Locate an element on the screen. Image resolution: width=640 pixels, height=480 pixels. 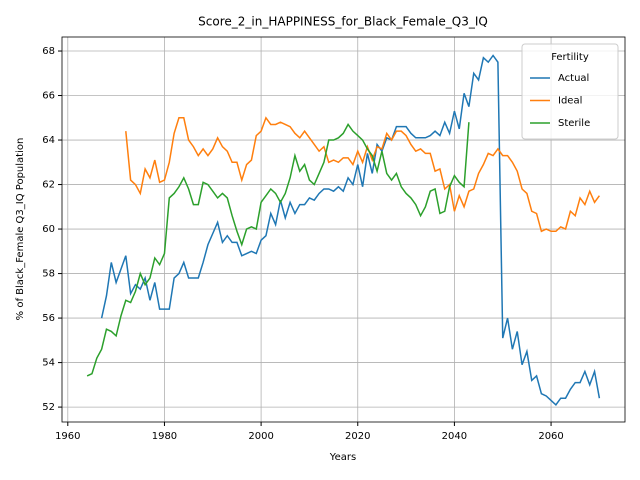
x-tick-label: 1960 is located at coordinates (67, 436).